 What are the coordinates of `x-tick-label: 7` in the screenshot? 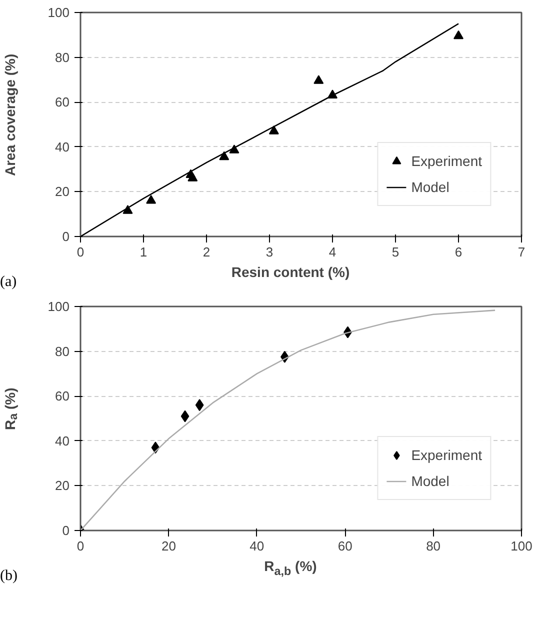 It's located at (522, 252).